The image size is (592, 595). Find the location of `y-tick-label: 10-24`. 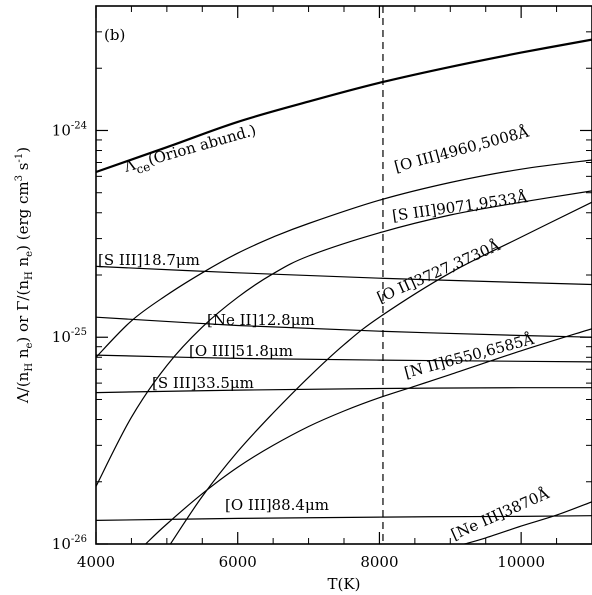

y-tick-label: 10-24 is located at coordinates (69, 129).